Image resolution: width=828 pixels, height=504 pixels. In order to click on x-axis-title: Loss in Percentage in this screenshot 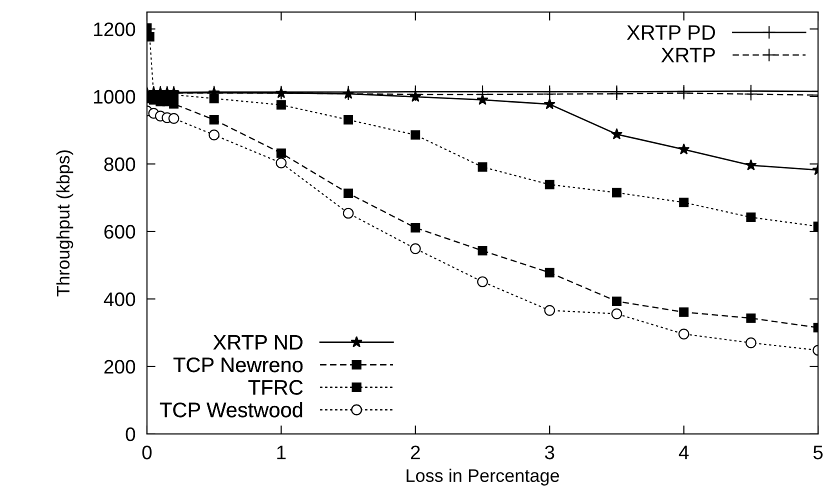, I will do `click(483, 477)`.